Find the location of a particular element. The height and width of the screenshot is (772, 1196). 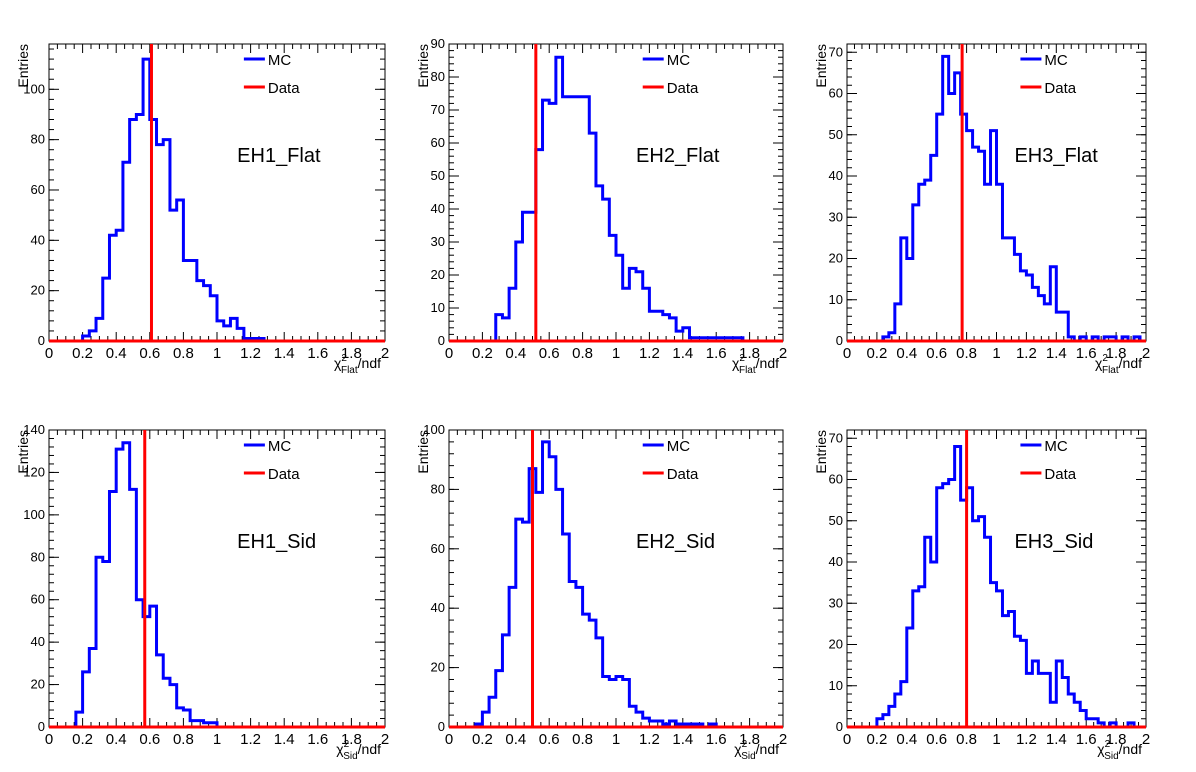

panel-label: EH3_Flat is located at coordinates (1056, 156).